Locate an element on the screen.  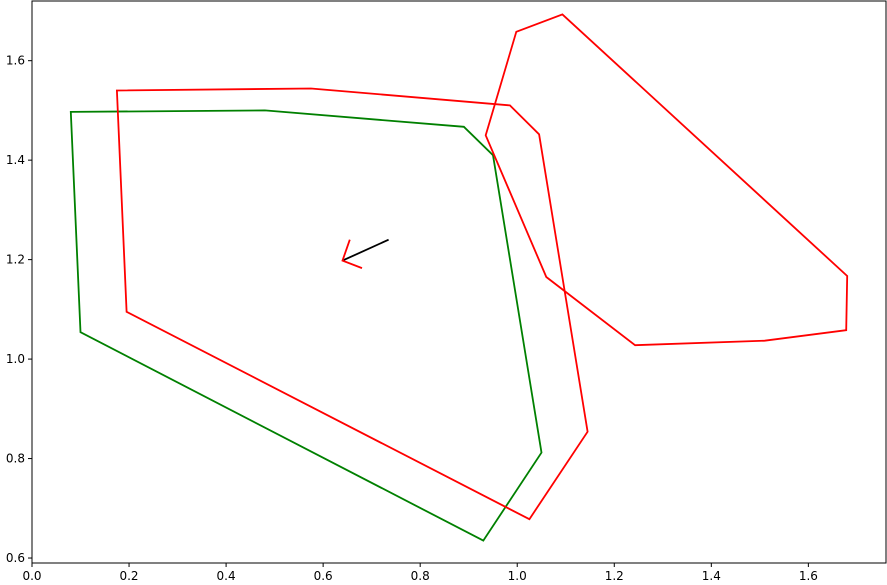
series-4-line is located at coordinates (352, 254).